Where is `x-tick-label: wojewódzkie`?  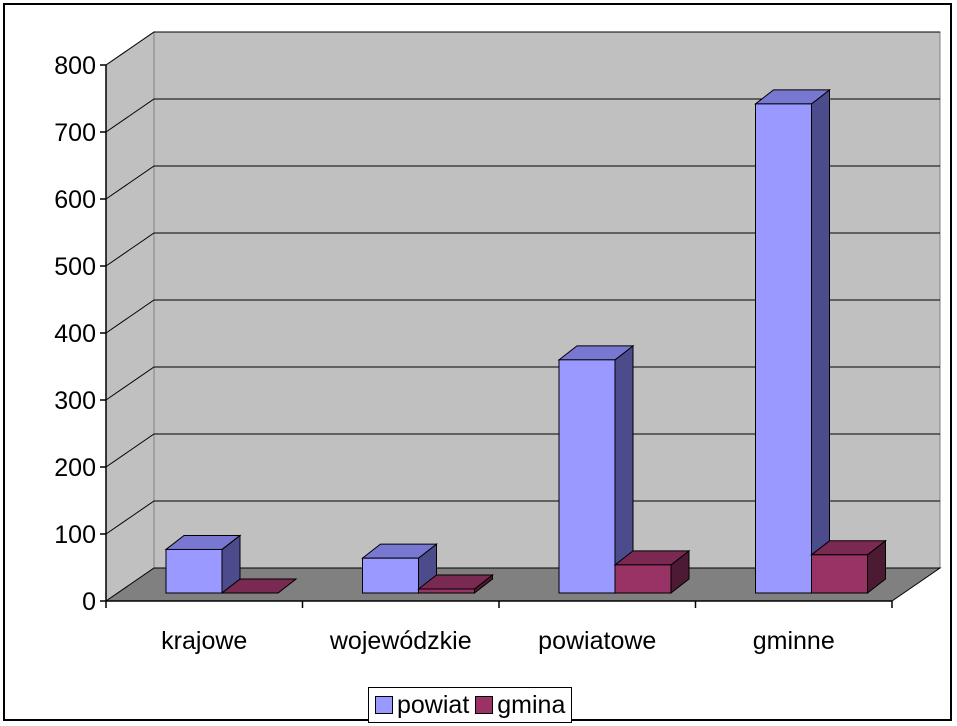
x-tick-label: wojewódzkie is located at coordinates (400, 641).